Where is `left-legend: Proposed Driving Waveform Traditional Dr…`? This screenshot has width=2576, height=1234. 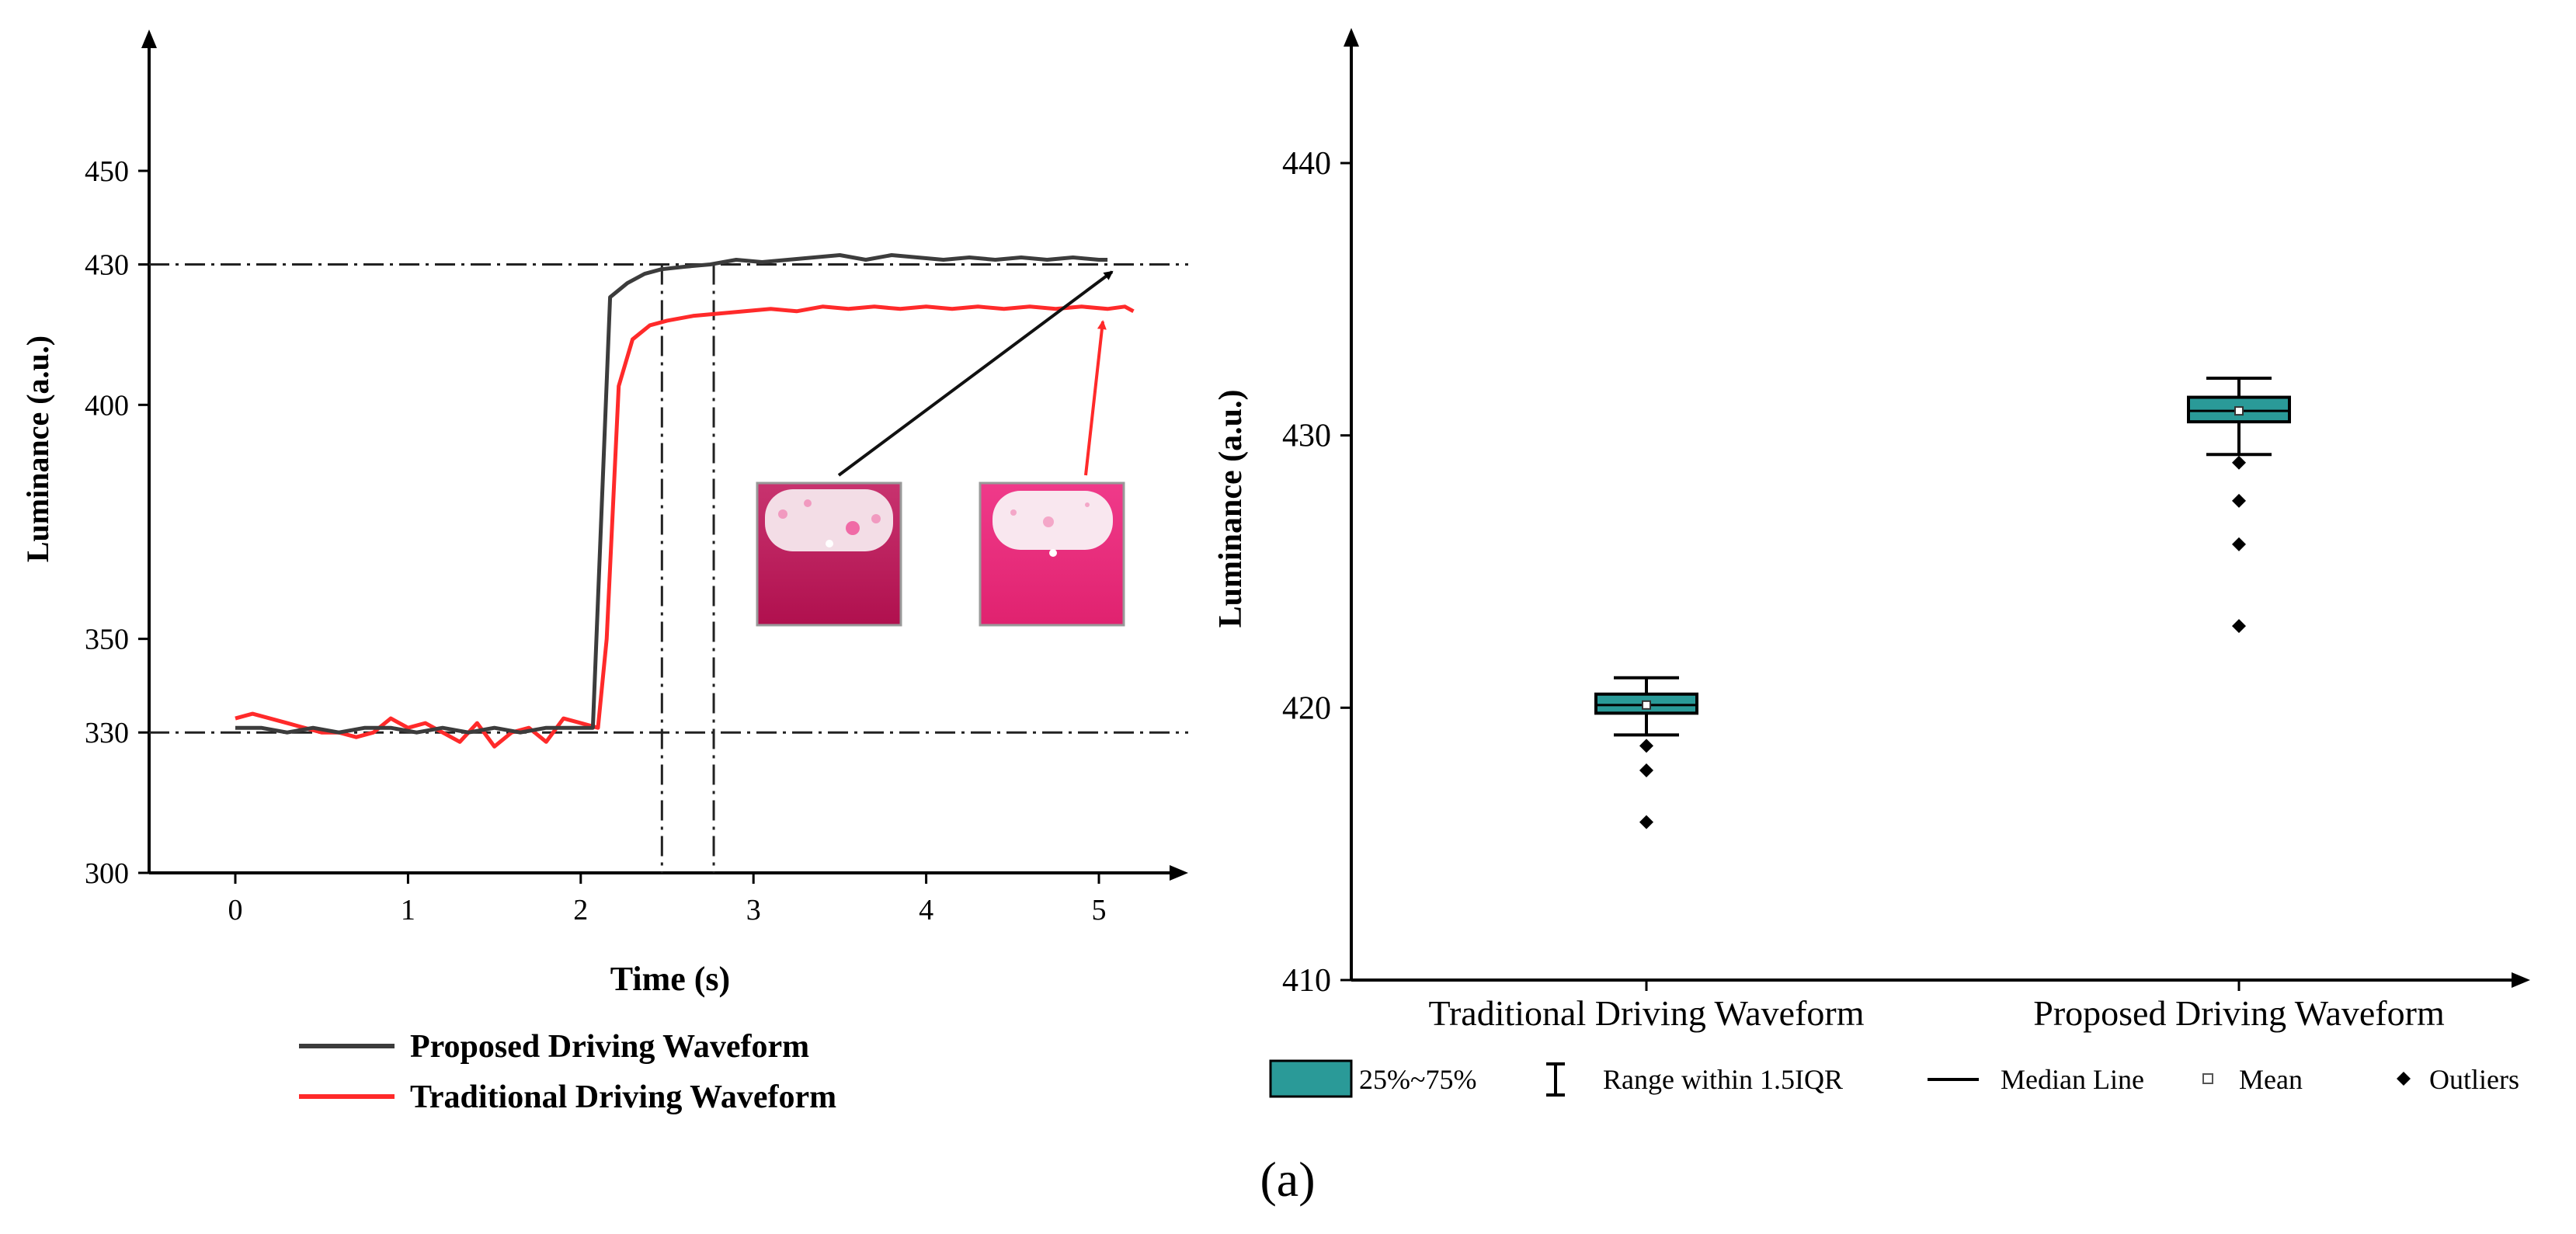
left-legend: Proposed Driving Waveform Traditional Dr… is located at coordinates (567, 1072).